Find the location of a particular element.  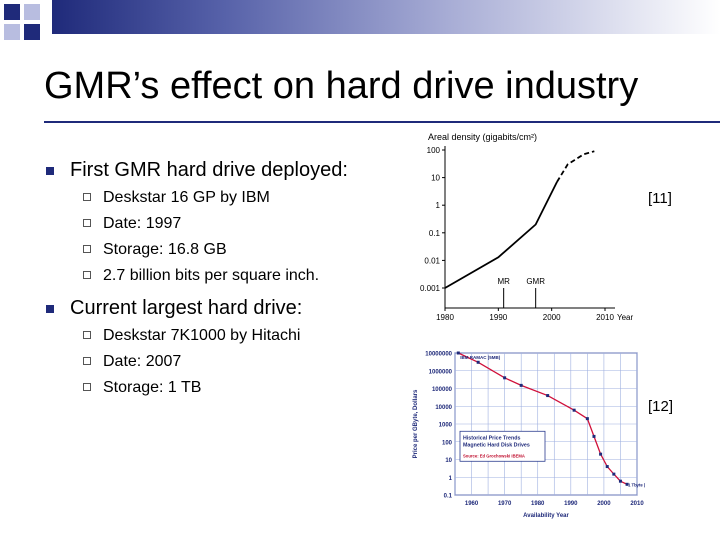

bullet-item: Current largest hard drive: is located at coordinates (206, 308).